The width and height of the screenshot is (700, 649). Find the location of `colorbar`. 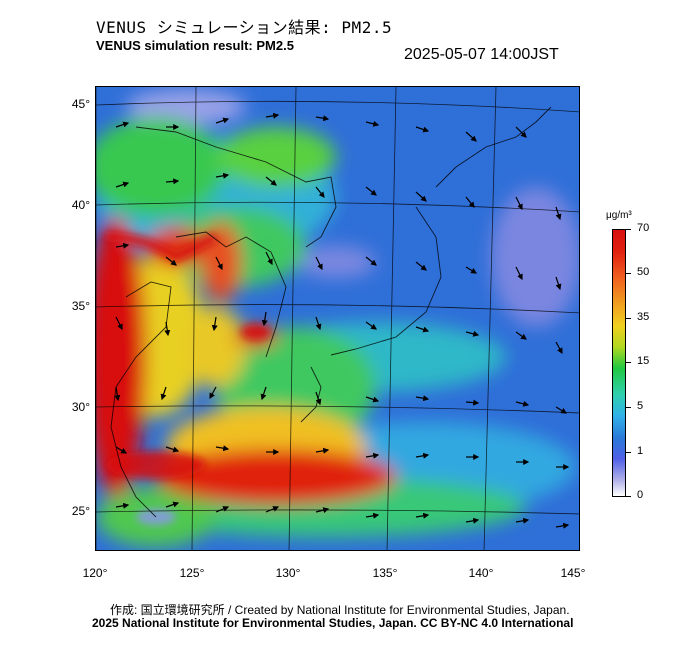

colorbar is located at coordinates (619, 363).